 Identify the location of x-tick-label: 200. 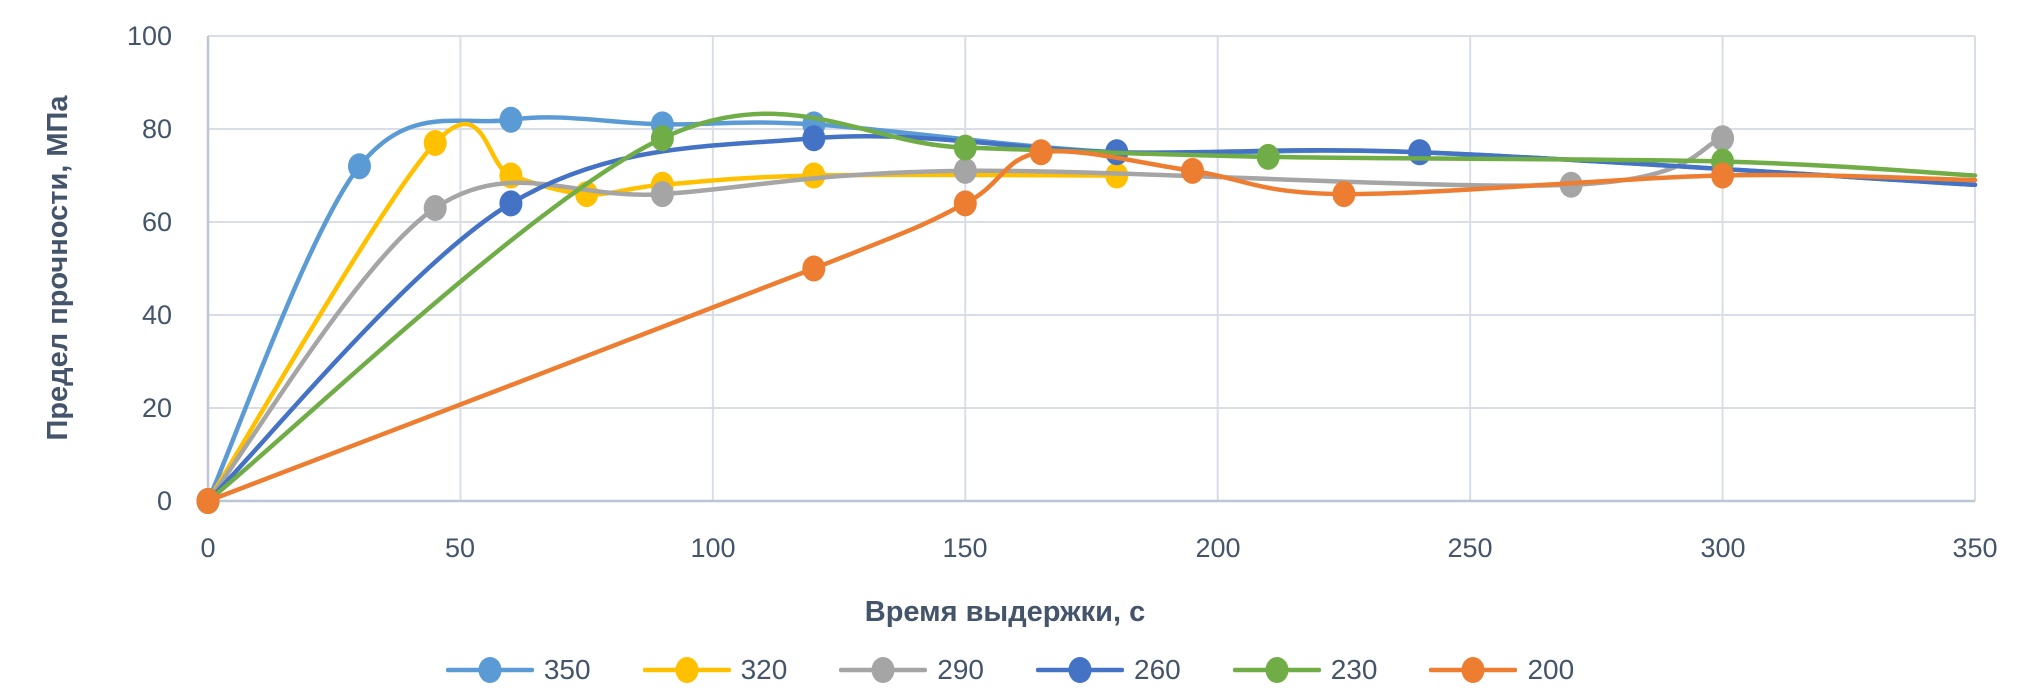
(1217, 548).